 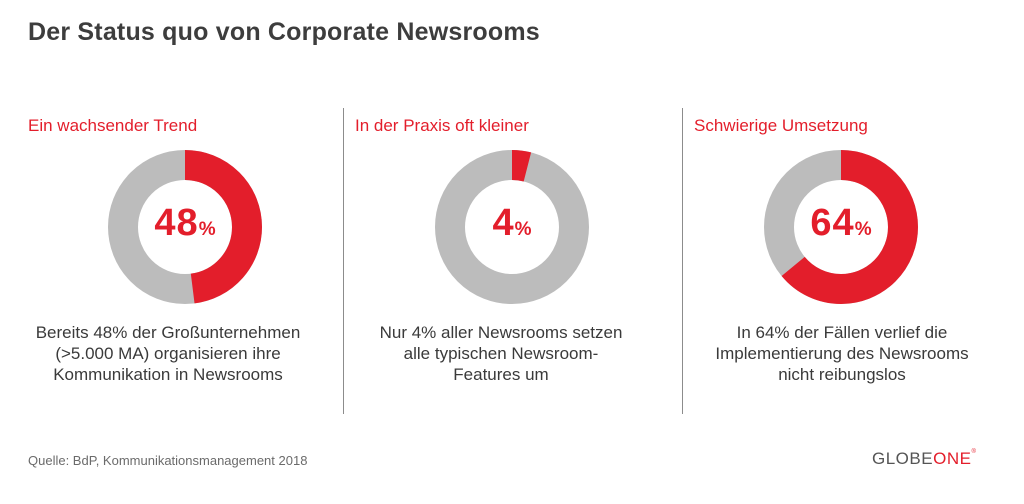 I want to click on caption-line: Implementierung des Newsrooms, so click(x=842, y=353).